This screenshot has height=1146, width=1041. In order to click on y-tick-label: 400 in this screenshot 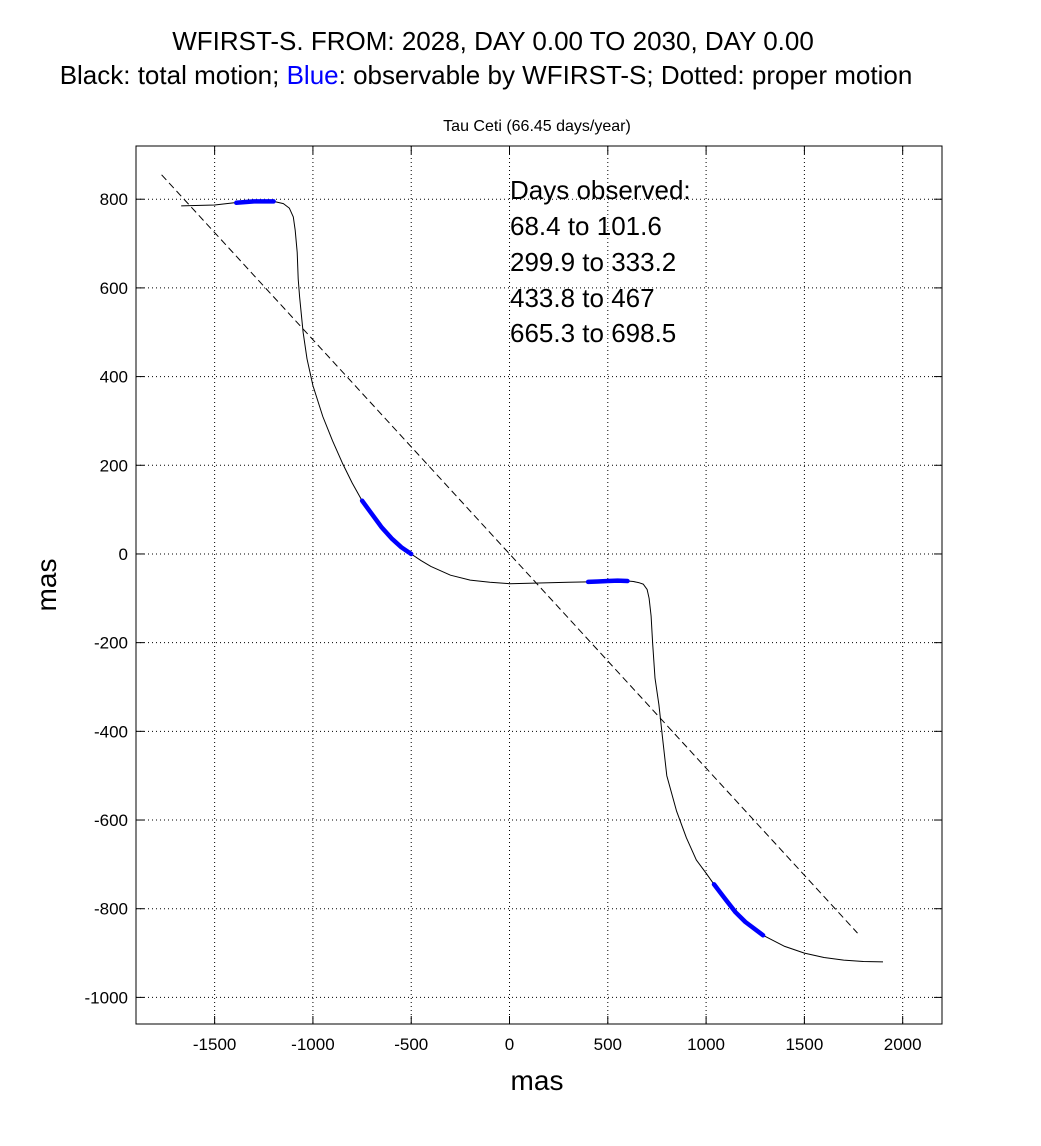, I will do `click(114, 377)`.